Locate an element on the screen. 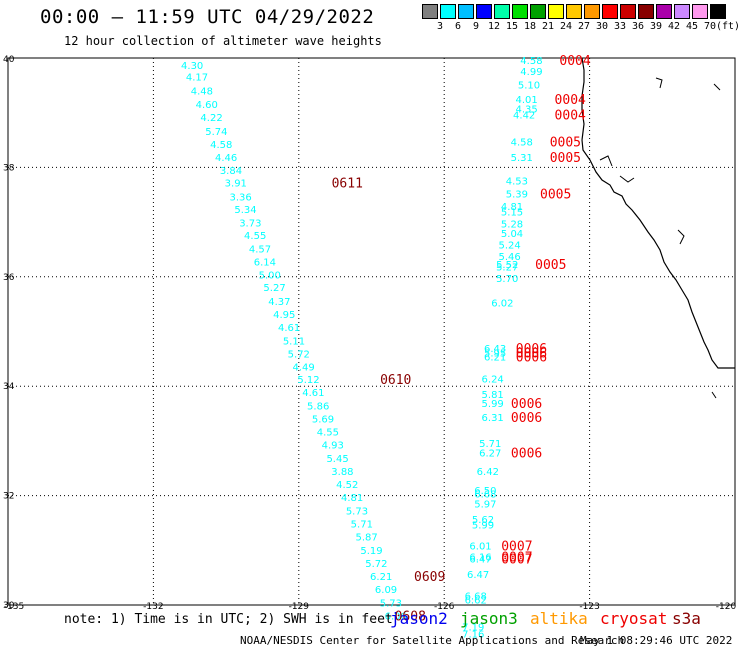 The width and height of the screenshot is (740, 650). wave-height-label: 3.36 is located at coordinates (241, 197).